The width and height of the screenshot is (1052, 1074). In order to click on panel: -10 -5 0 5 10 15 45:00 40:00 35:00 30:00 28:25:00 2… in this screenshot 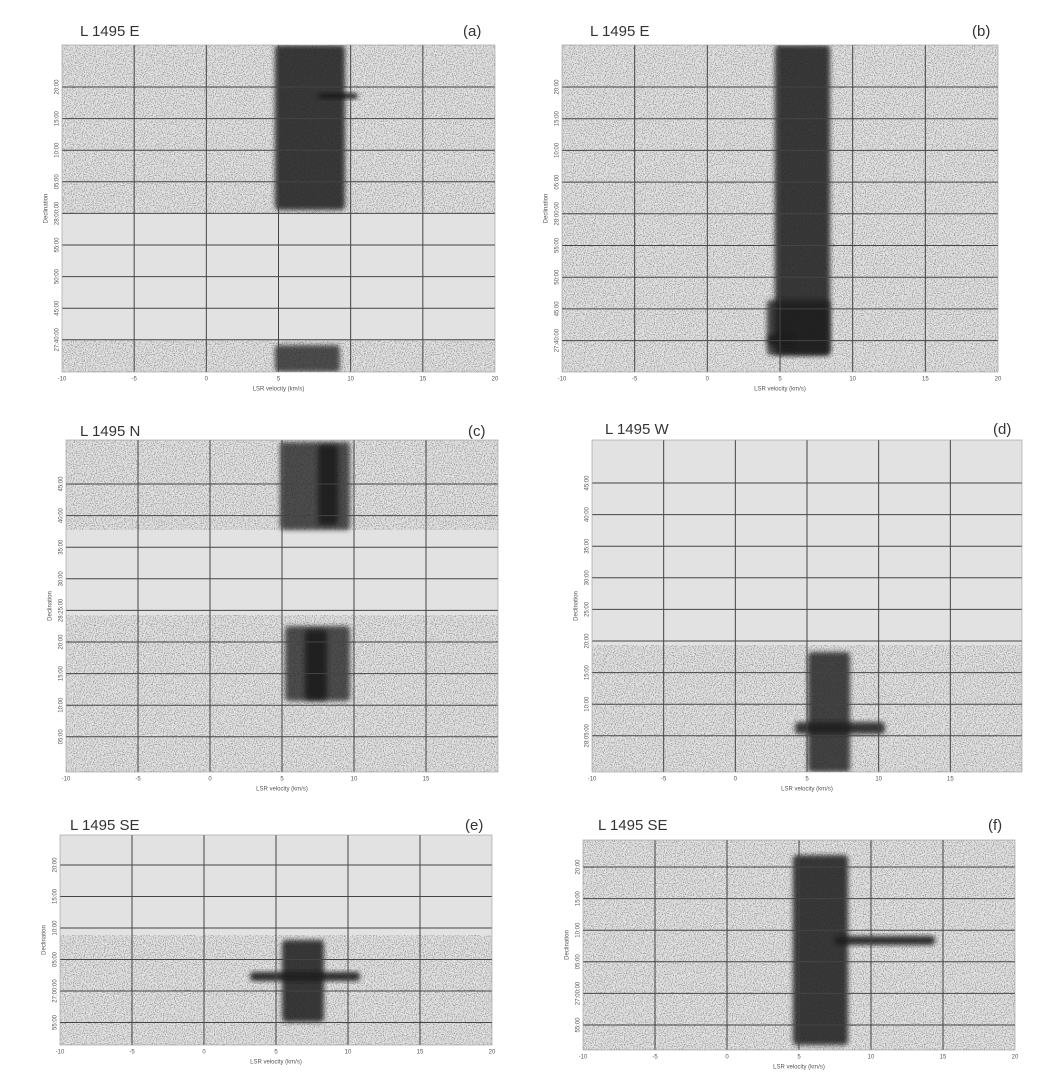, I will do `click(273, 608)`.